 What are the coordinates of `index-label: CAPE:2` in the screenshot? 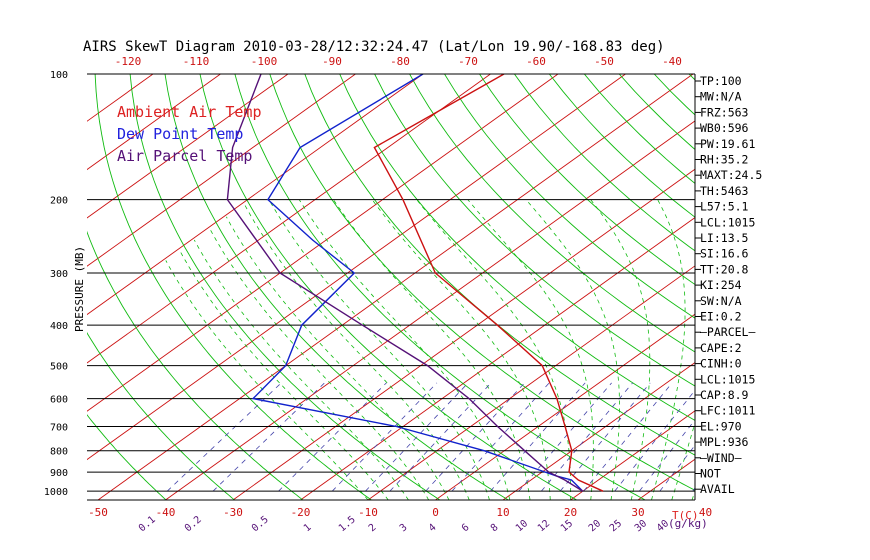 It's located at (721, 348).